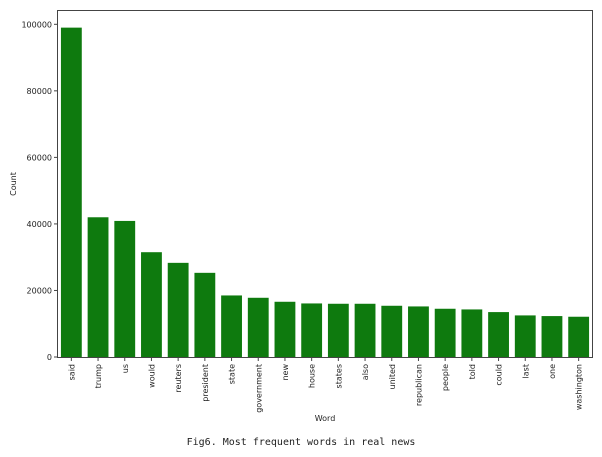 The width and height of the screenshot is (602, 457). Describe the element at coordinates (525, 371) in the screenshot. I see `x-tick-label: last` at that location.